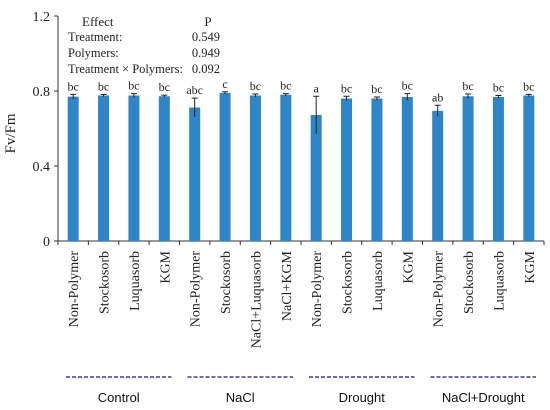 The image size is (550, 410). What do you see at coordinates (11, 133) in the screenshot?
I see `y-axis-title: Fv/Fm` at bounding box center [11, 133].